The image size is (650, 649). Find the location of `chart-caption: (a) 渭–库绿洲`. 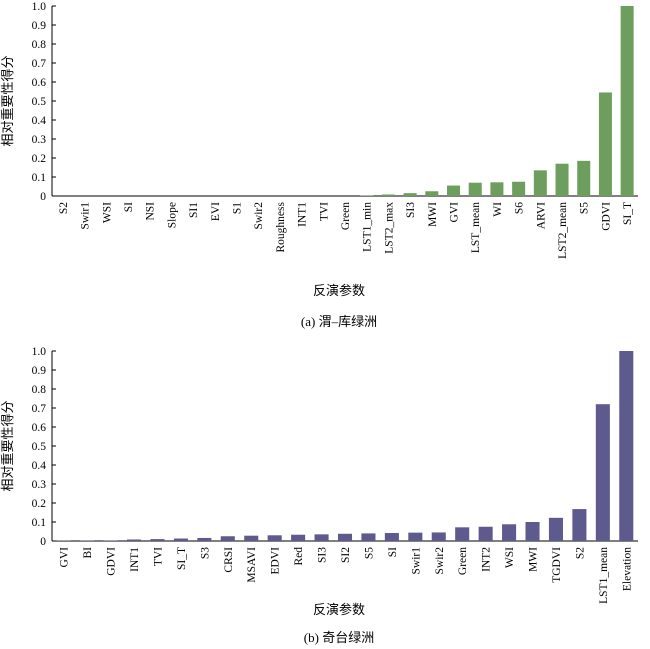

chart-caption: (a) 渭–库绿洲 is located at coordinates (339, 321).